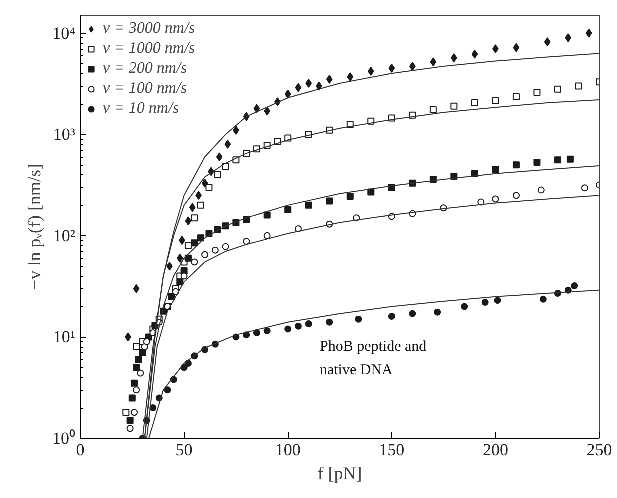 Image resolution: width=617 pixels, height=498 pixels. I want to click on x-axis-title: f [pN], so click(340, 474).